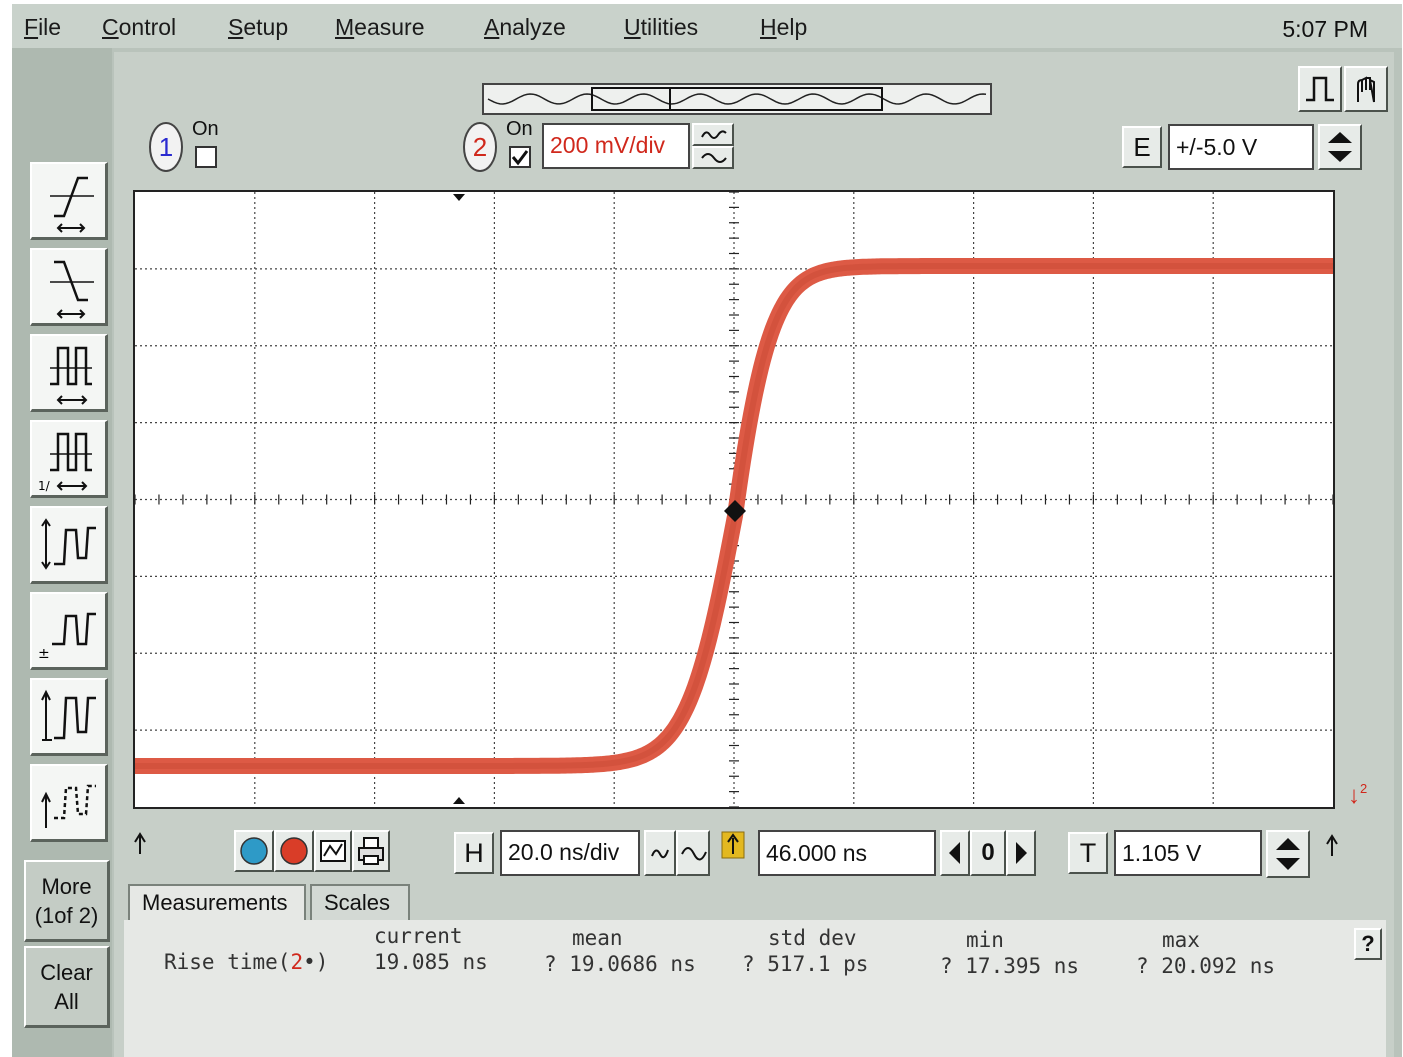 This screenshot has width=1403, height=1057. Describe the element at coordinates (459, 197) in the screenshot. I see `horizontal-position-marker` at that location.